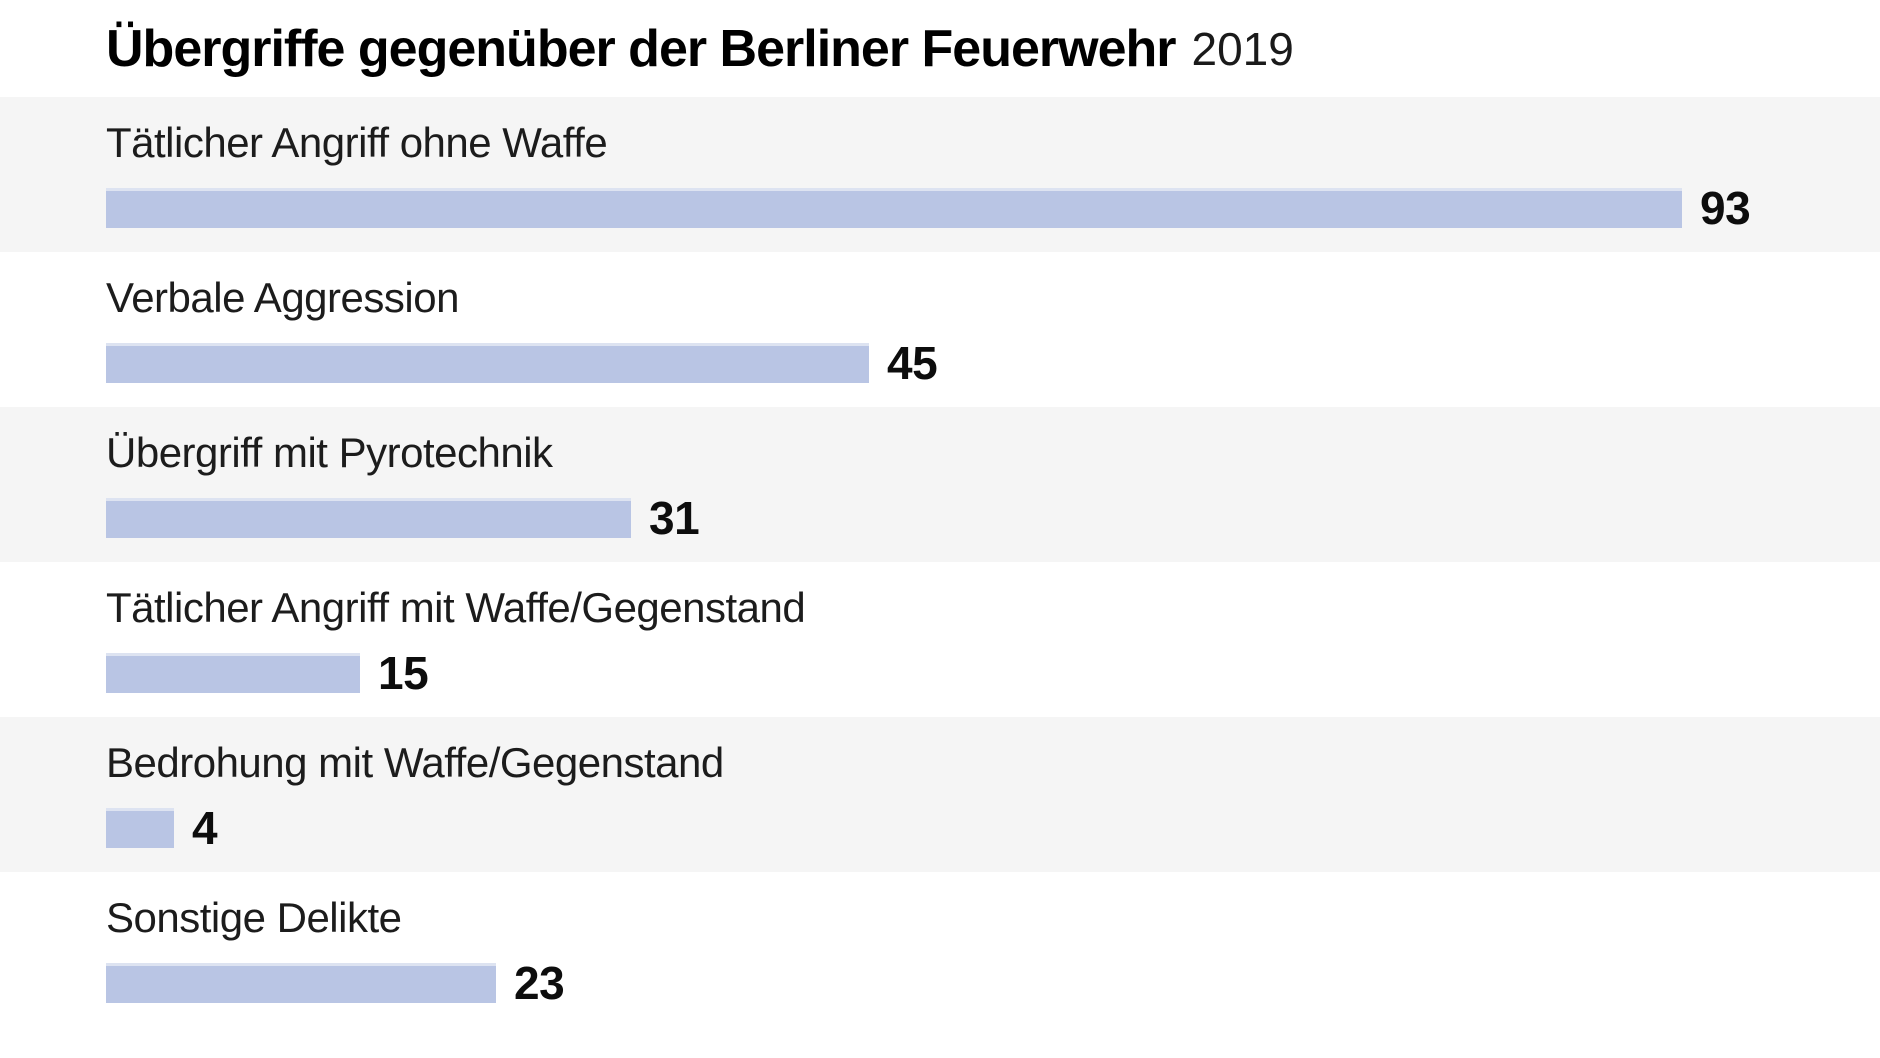  Describe the element at coordinates (993, 673) in the screenshot. I see `bar-line: 15` at that location.